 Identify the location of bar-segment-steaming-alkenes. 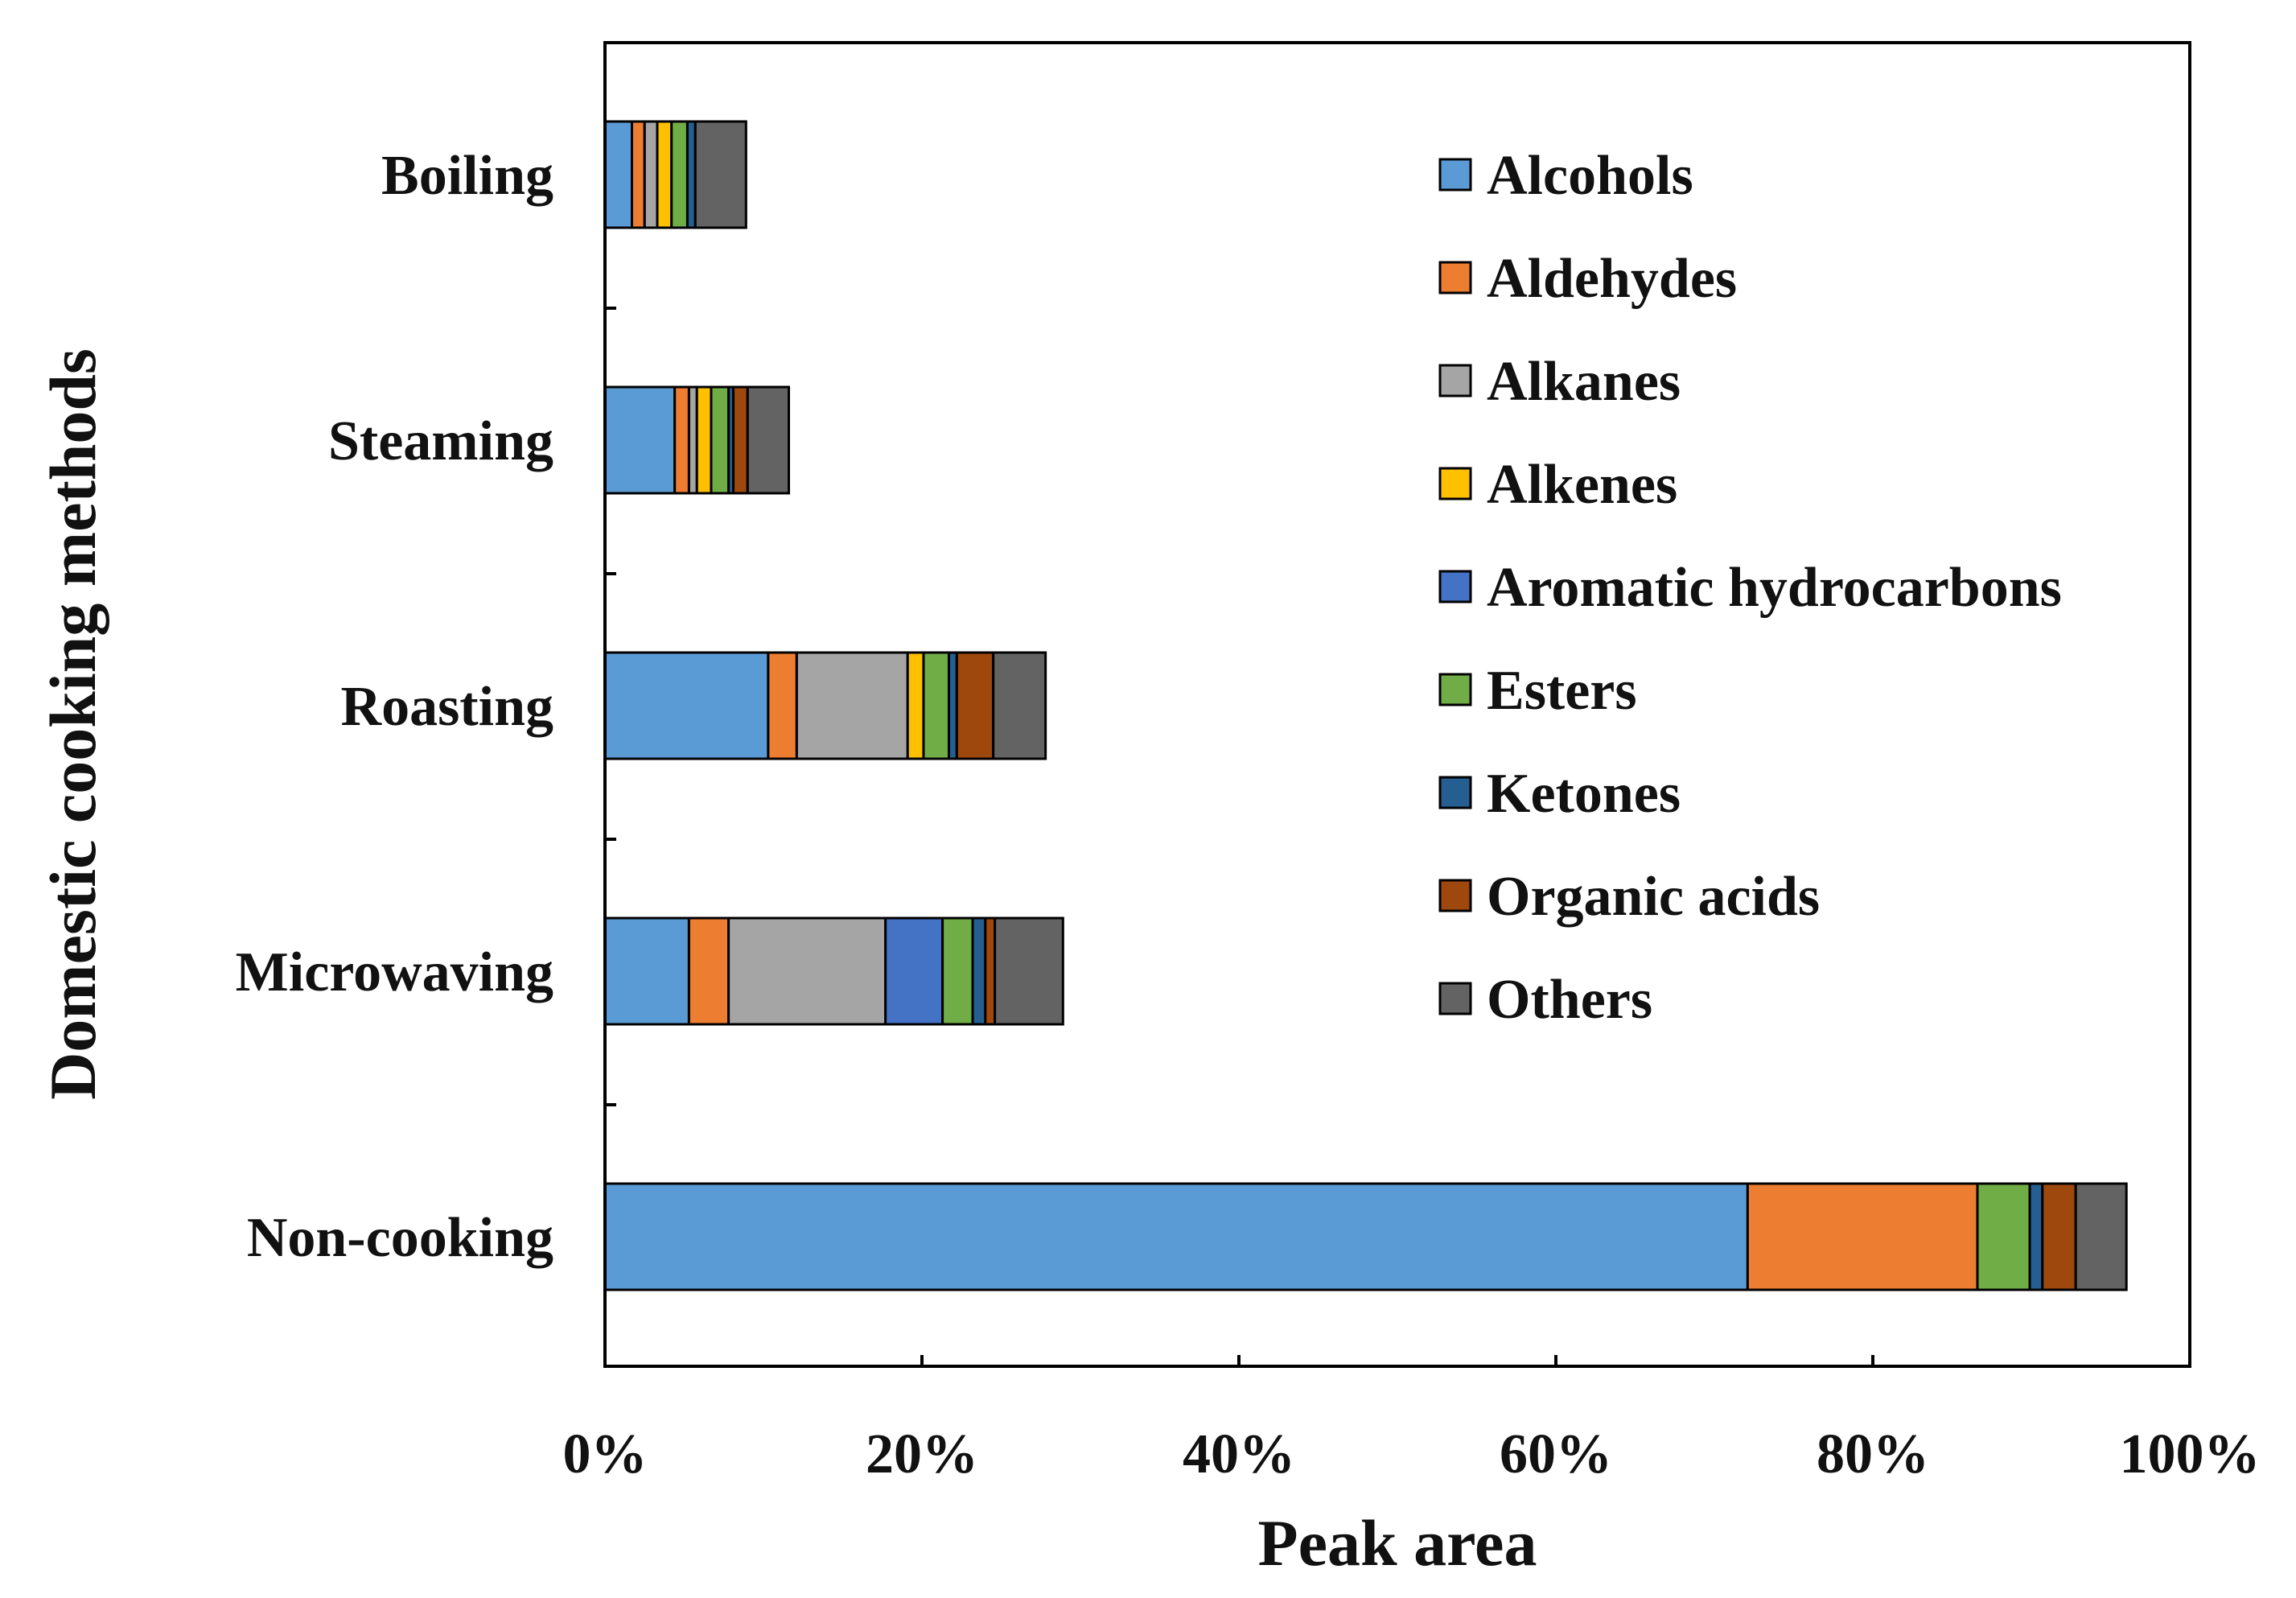
(704, 440).